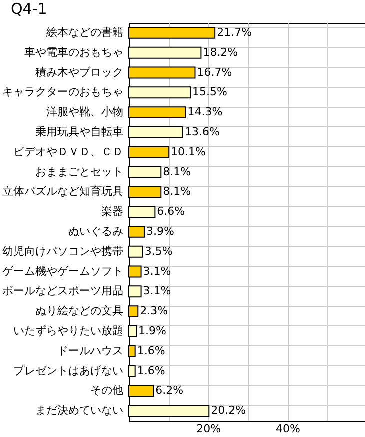 The image size is (365, 437). I want to click on y-tick-label: ボールなどスポーツ用品, so click(63, 291).